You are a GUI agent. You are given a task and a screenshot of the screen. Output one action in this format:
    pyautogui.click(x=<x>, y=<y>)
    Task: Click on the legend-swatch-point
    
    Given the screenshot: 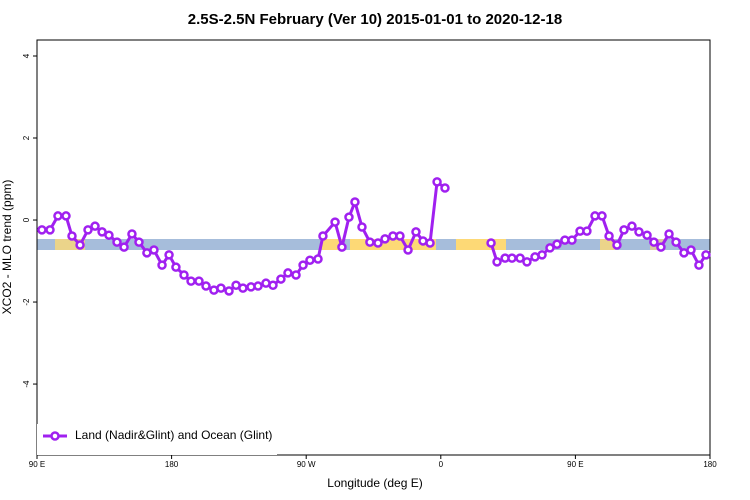 What is the action you would take?
    pyautogui.click(x=55, y=436)
    